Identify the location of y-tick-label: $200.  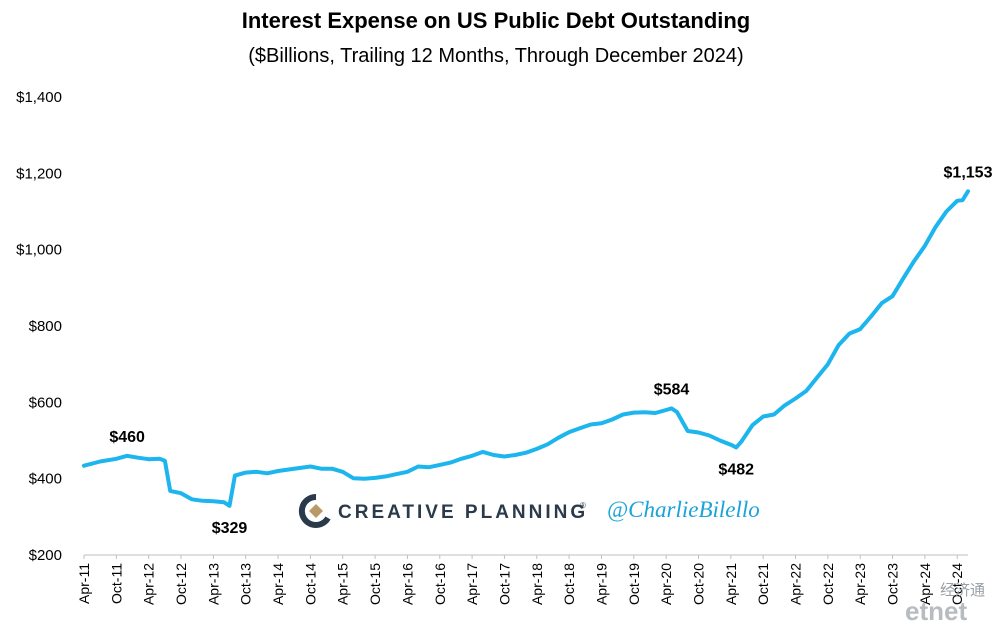
(45, 555).